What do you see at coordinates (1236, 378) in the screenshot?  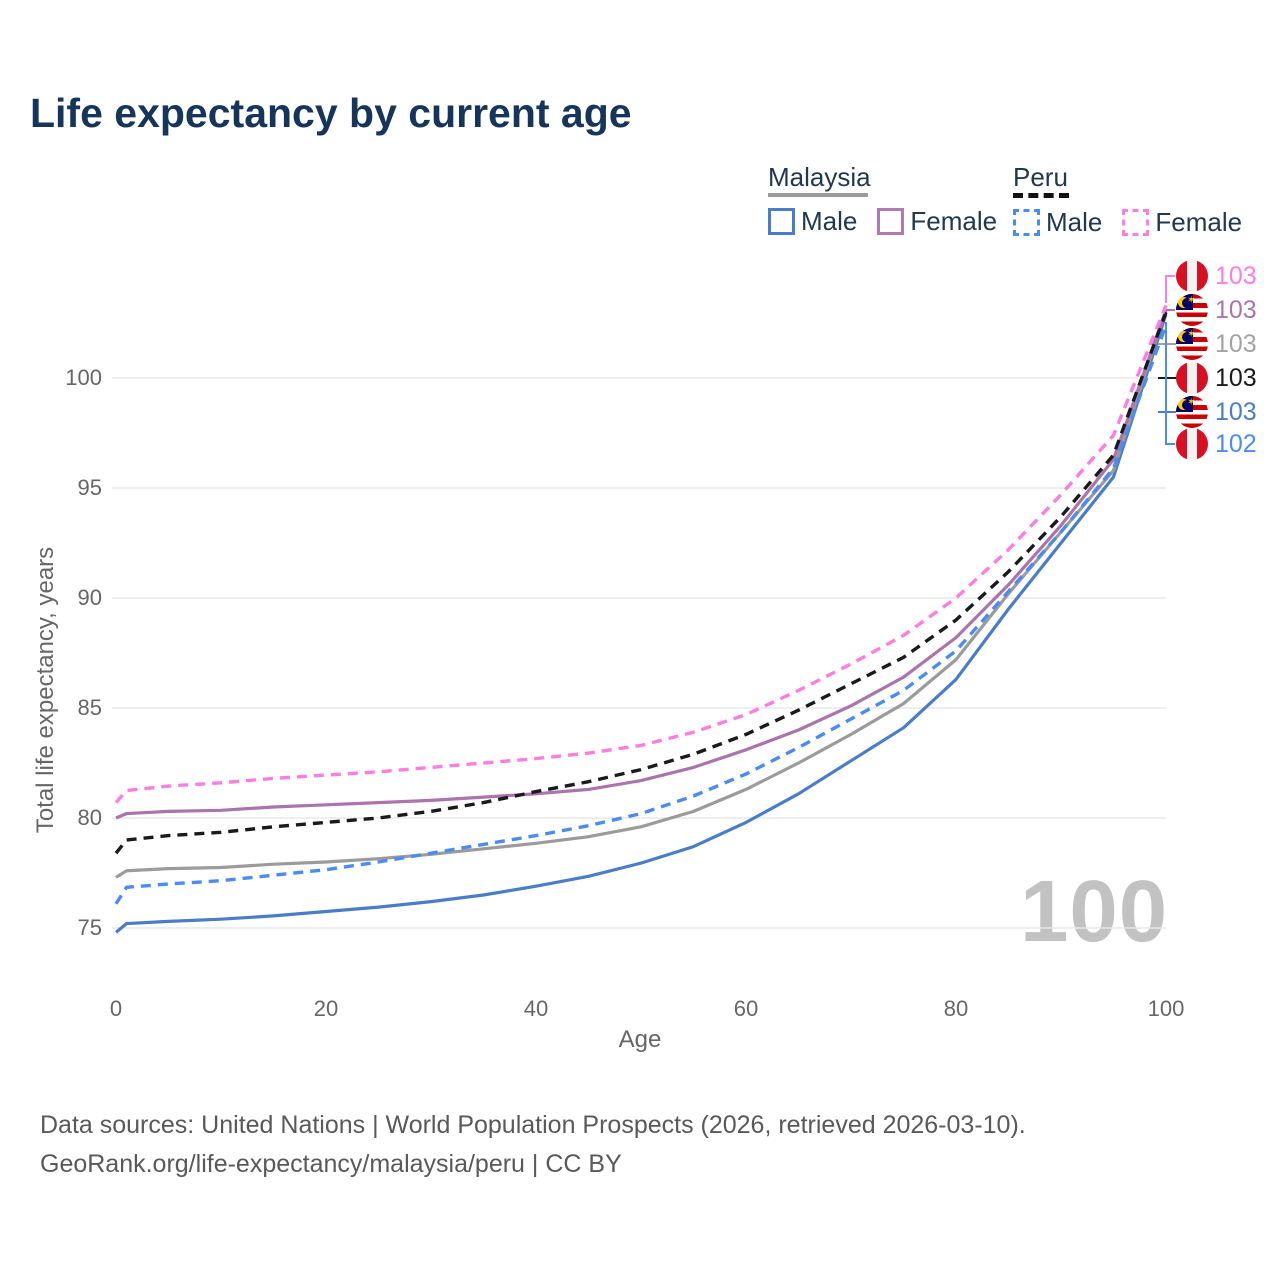 I see `end-value-peru-overall: 103` at bounding box center [1236, 378].